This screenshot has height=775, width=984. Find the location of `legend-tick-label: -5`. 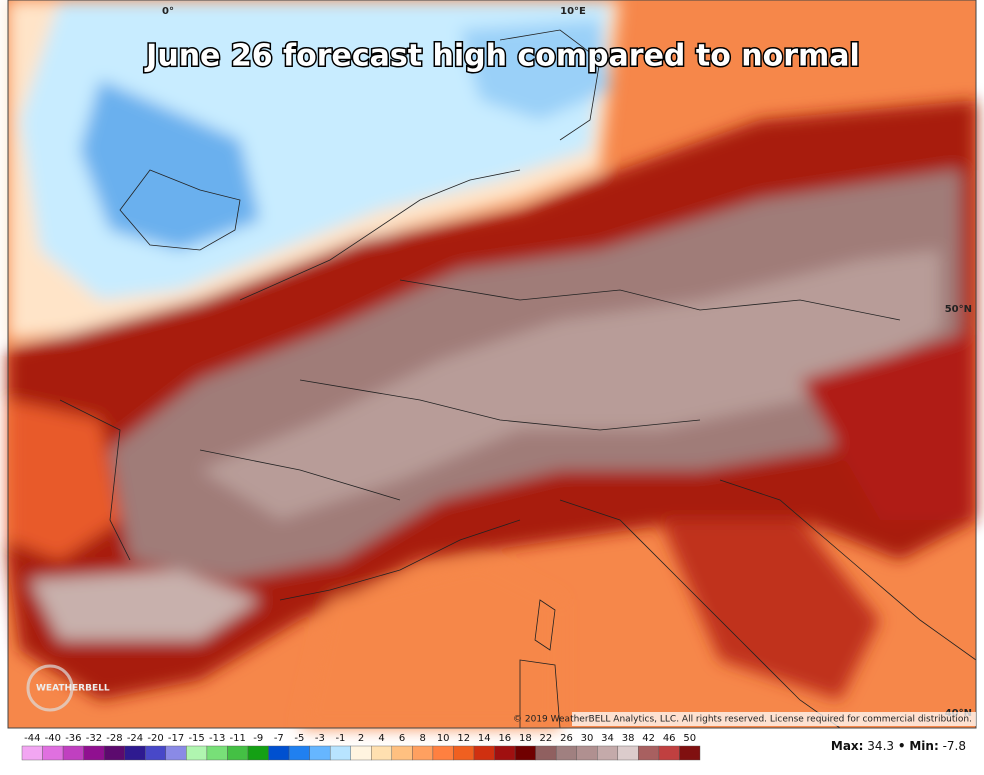

legend-tick-label: -5 is located at coordinates (299, 738).